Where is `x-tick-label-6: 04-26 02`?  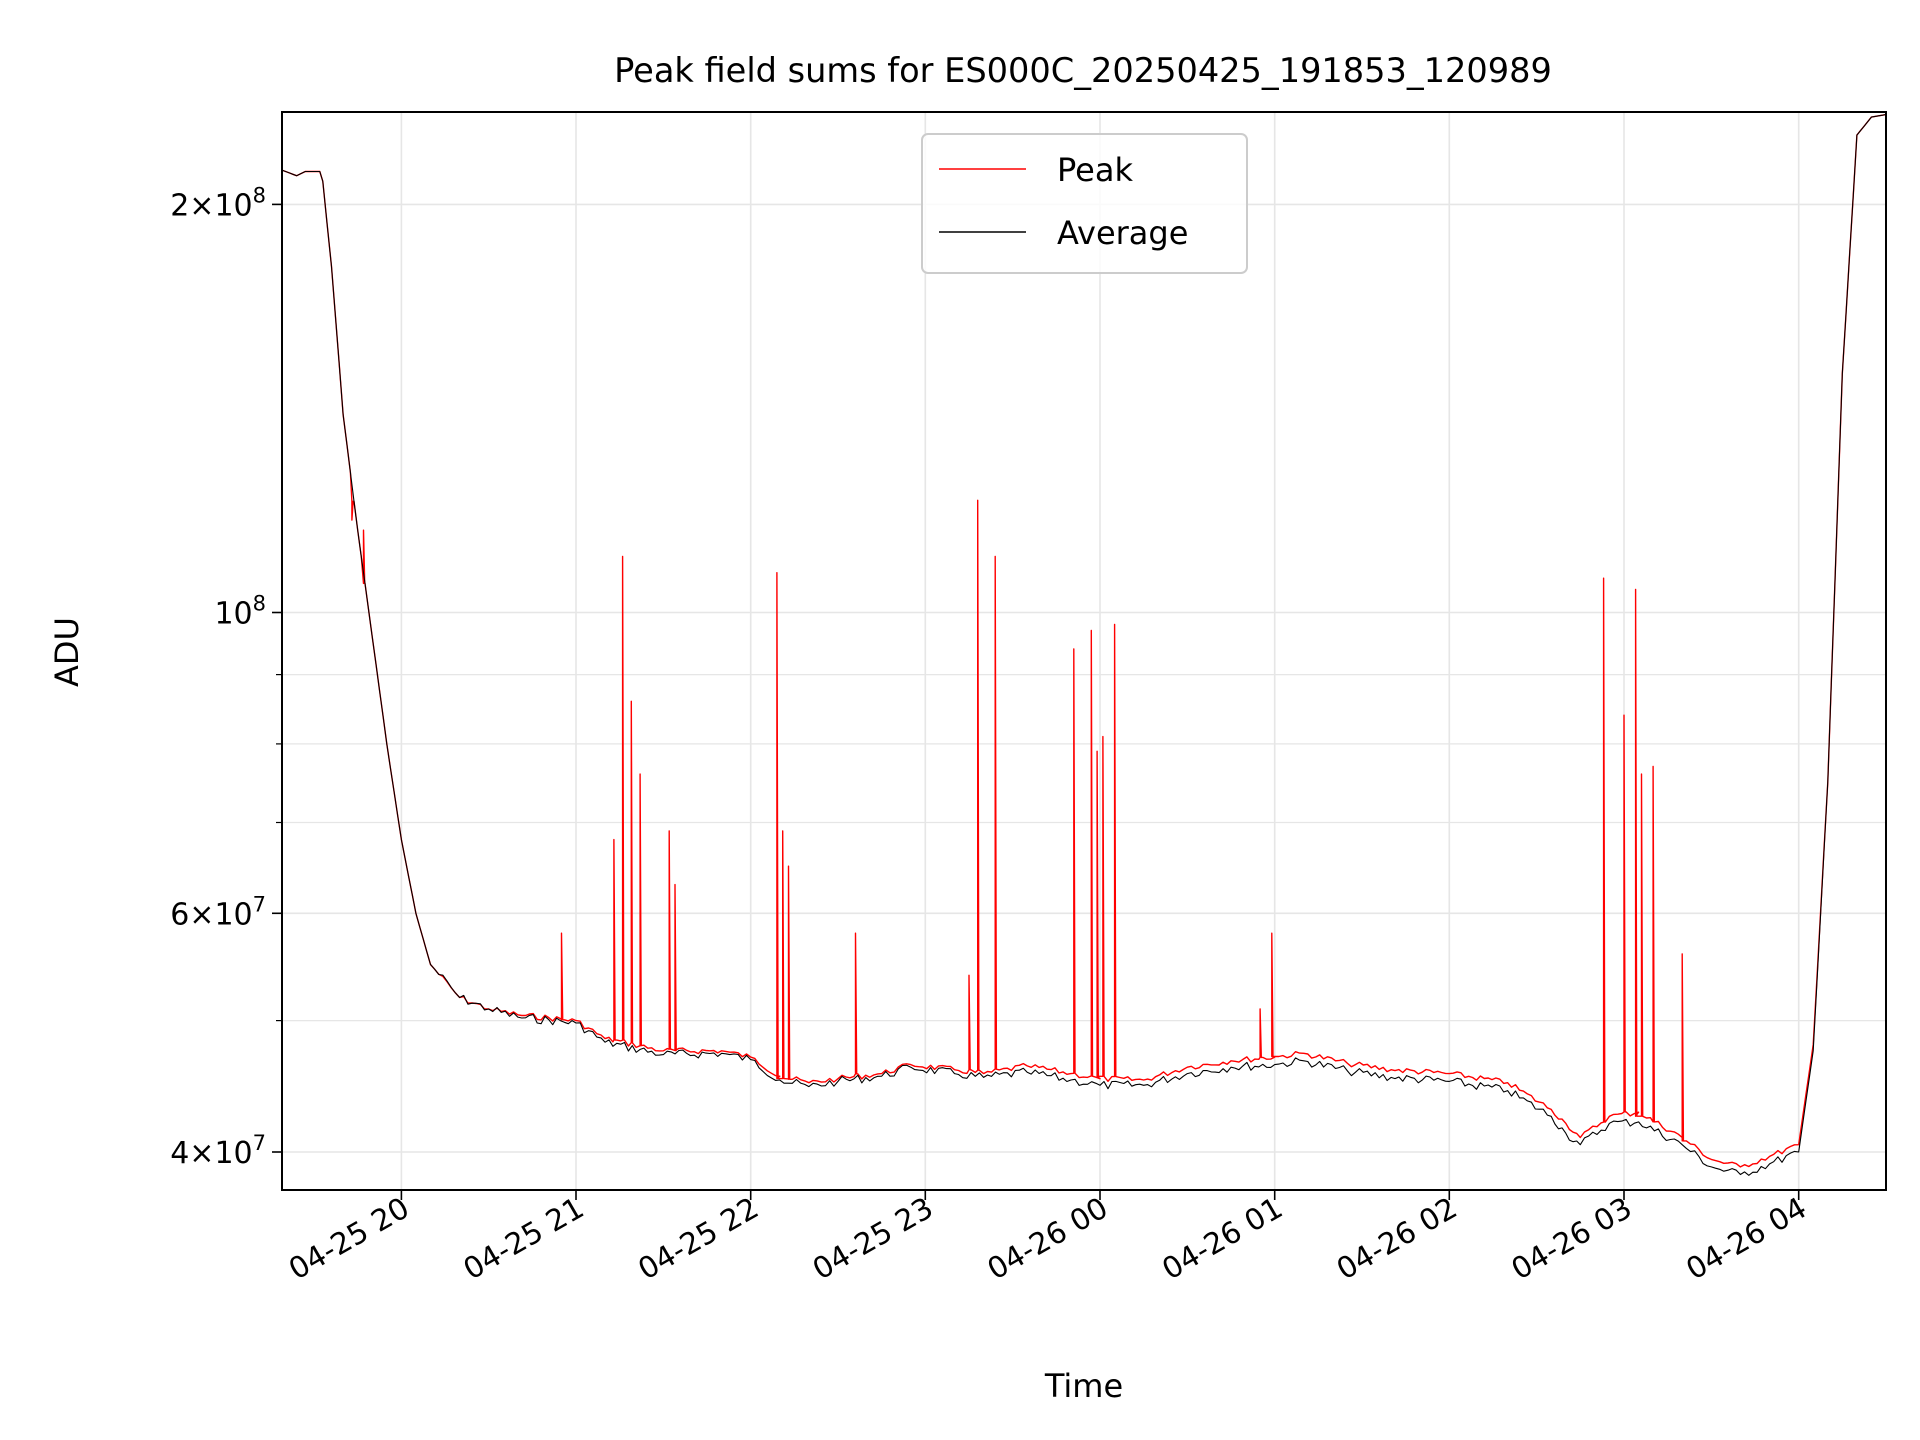
x-tick-label-6: 04-26 02 is located at coordinates (1397, 1239).